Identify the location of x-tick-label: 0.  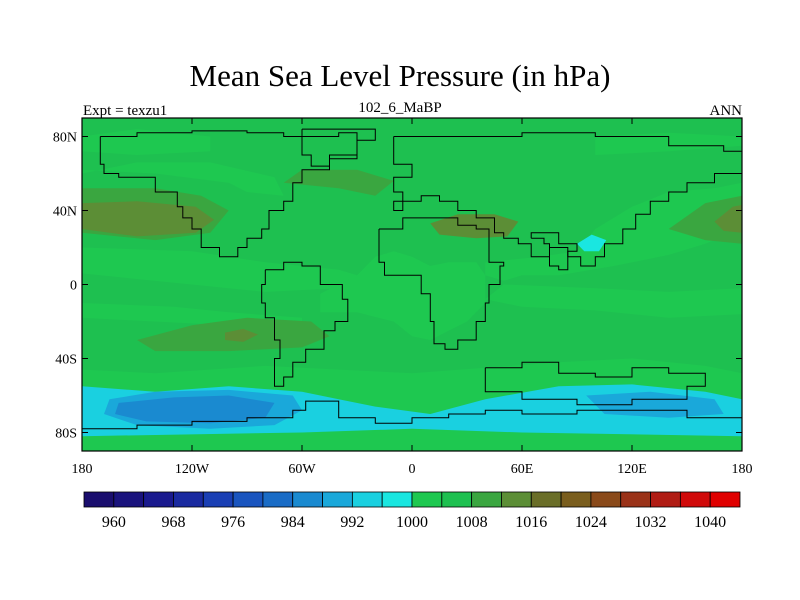
(412, 469).